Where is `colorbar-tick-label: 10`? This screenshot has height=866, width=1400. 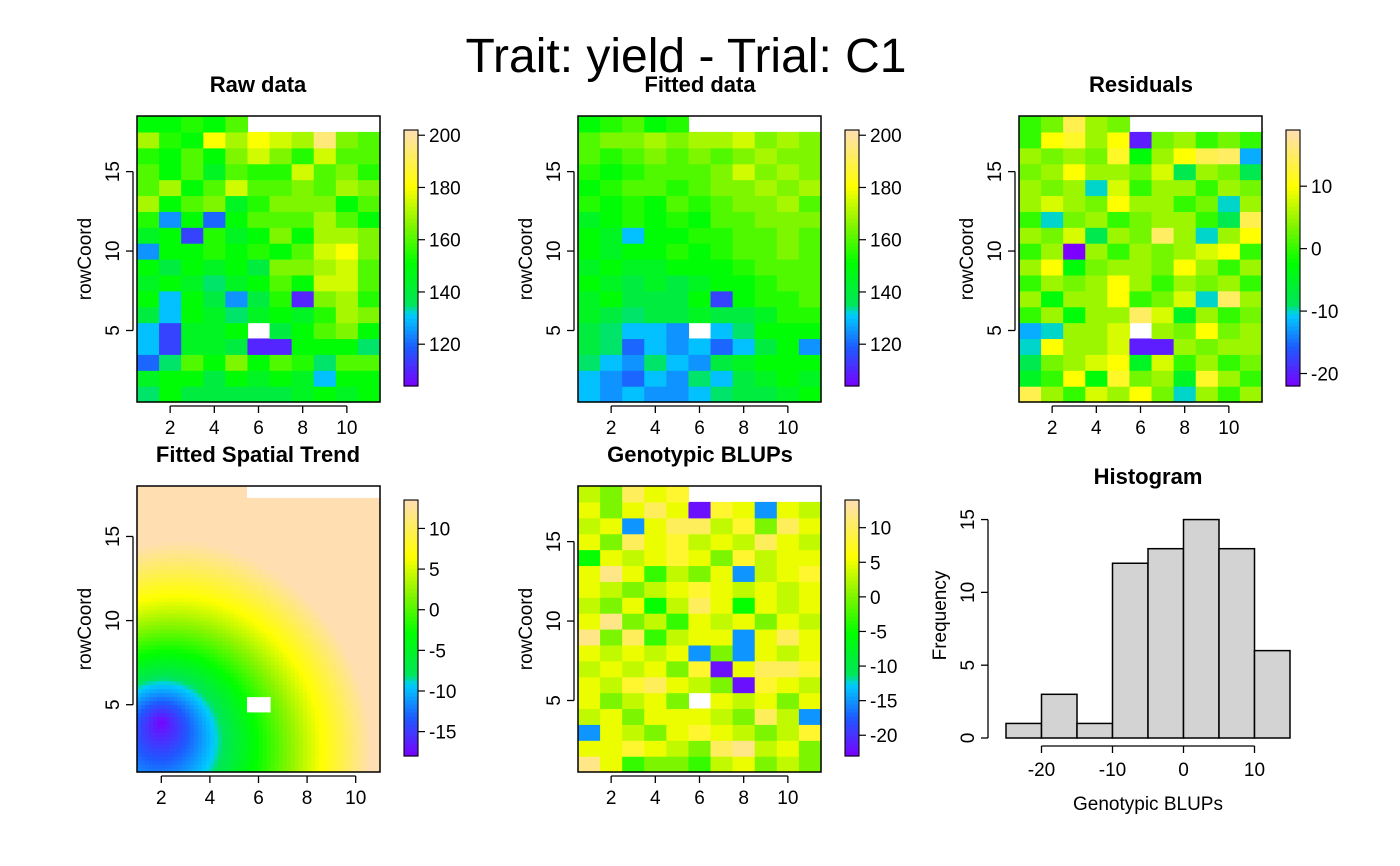 colorbar-tick-label: 10 is located at coordinates (1321, 187).